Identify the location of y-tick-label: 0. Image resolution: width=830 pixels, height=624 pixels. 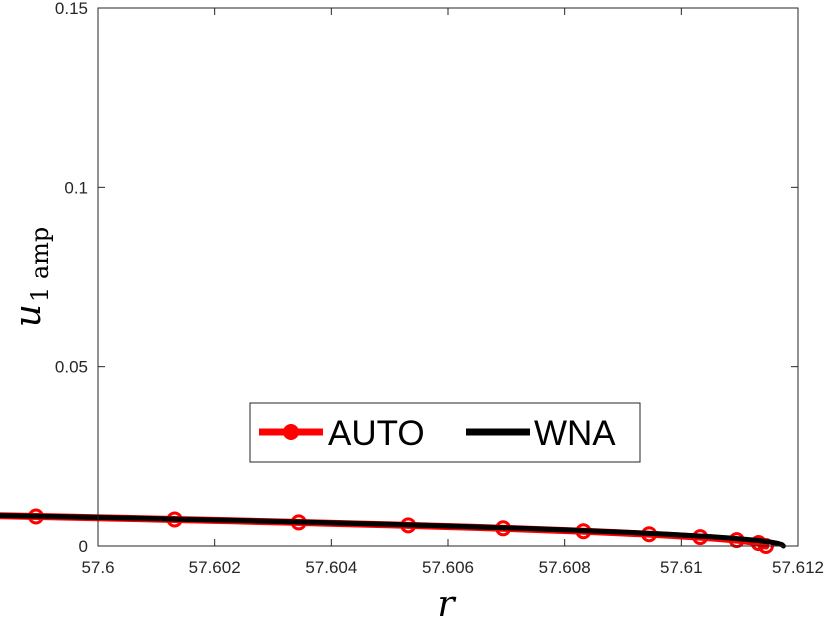
(83, 546).